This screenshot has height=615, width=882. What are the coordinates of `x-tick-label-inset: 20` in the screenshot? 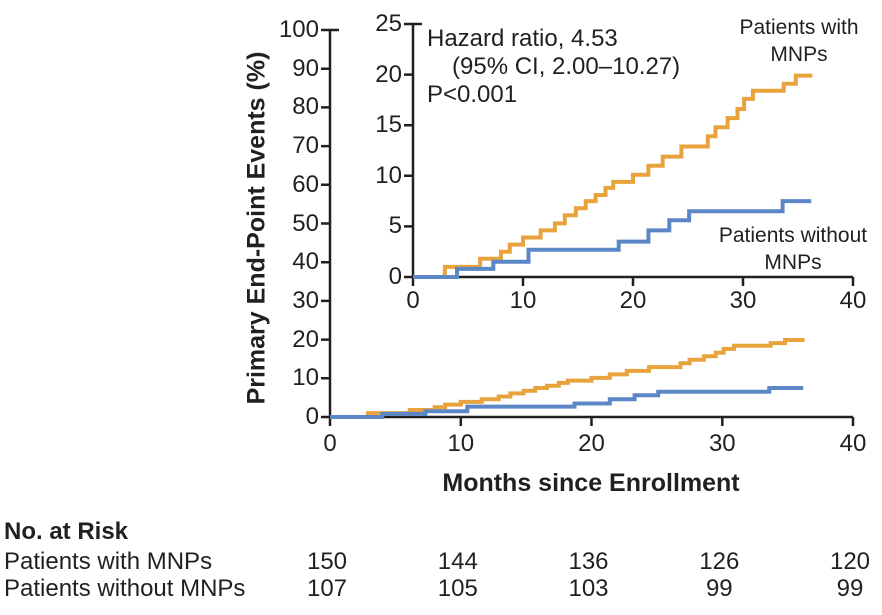 It's located at (633, 300).